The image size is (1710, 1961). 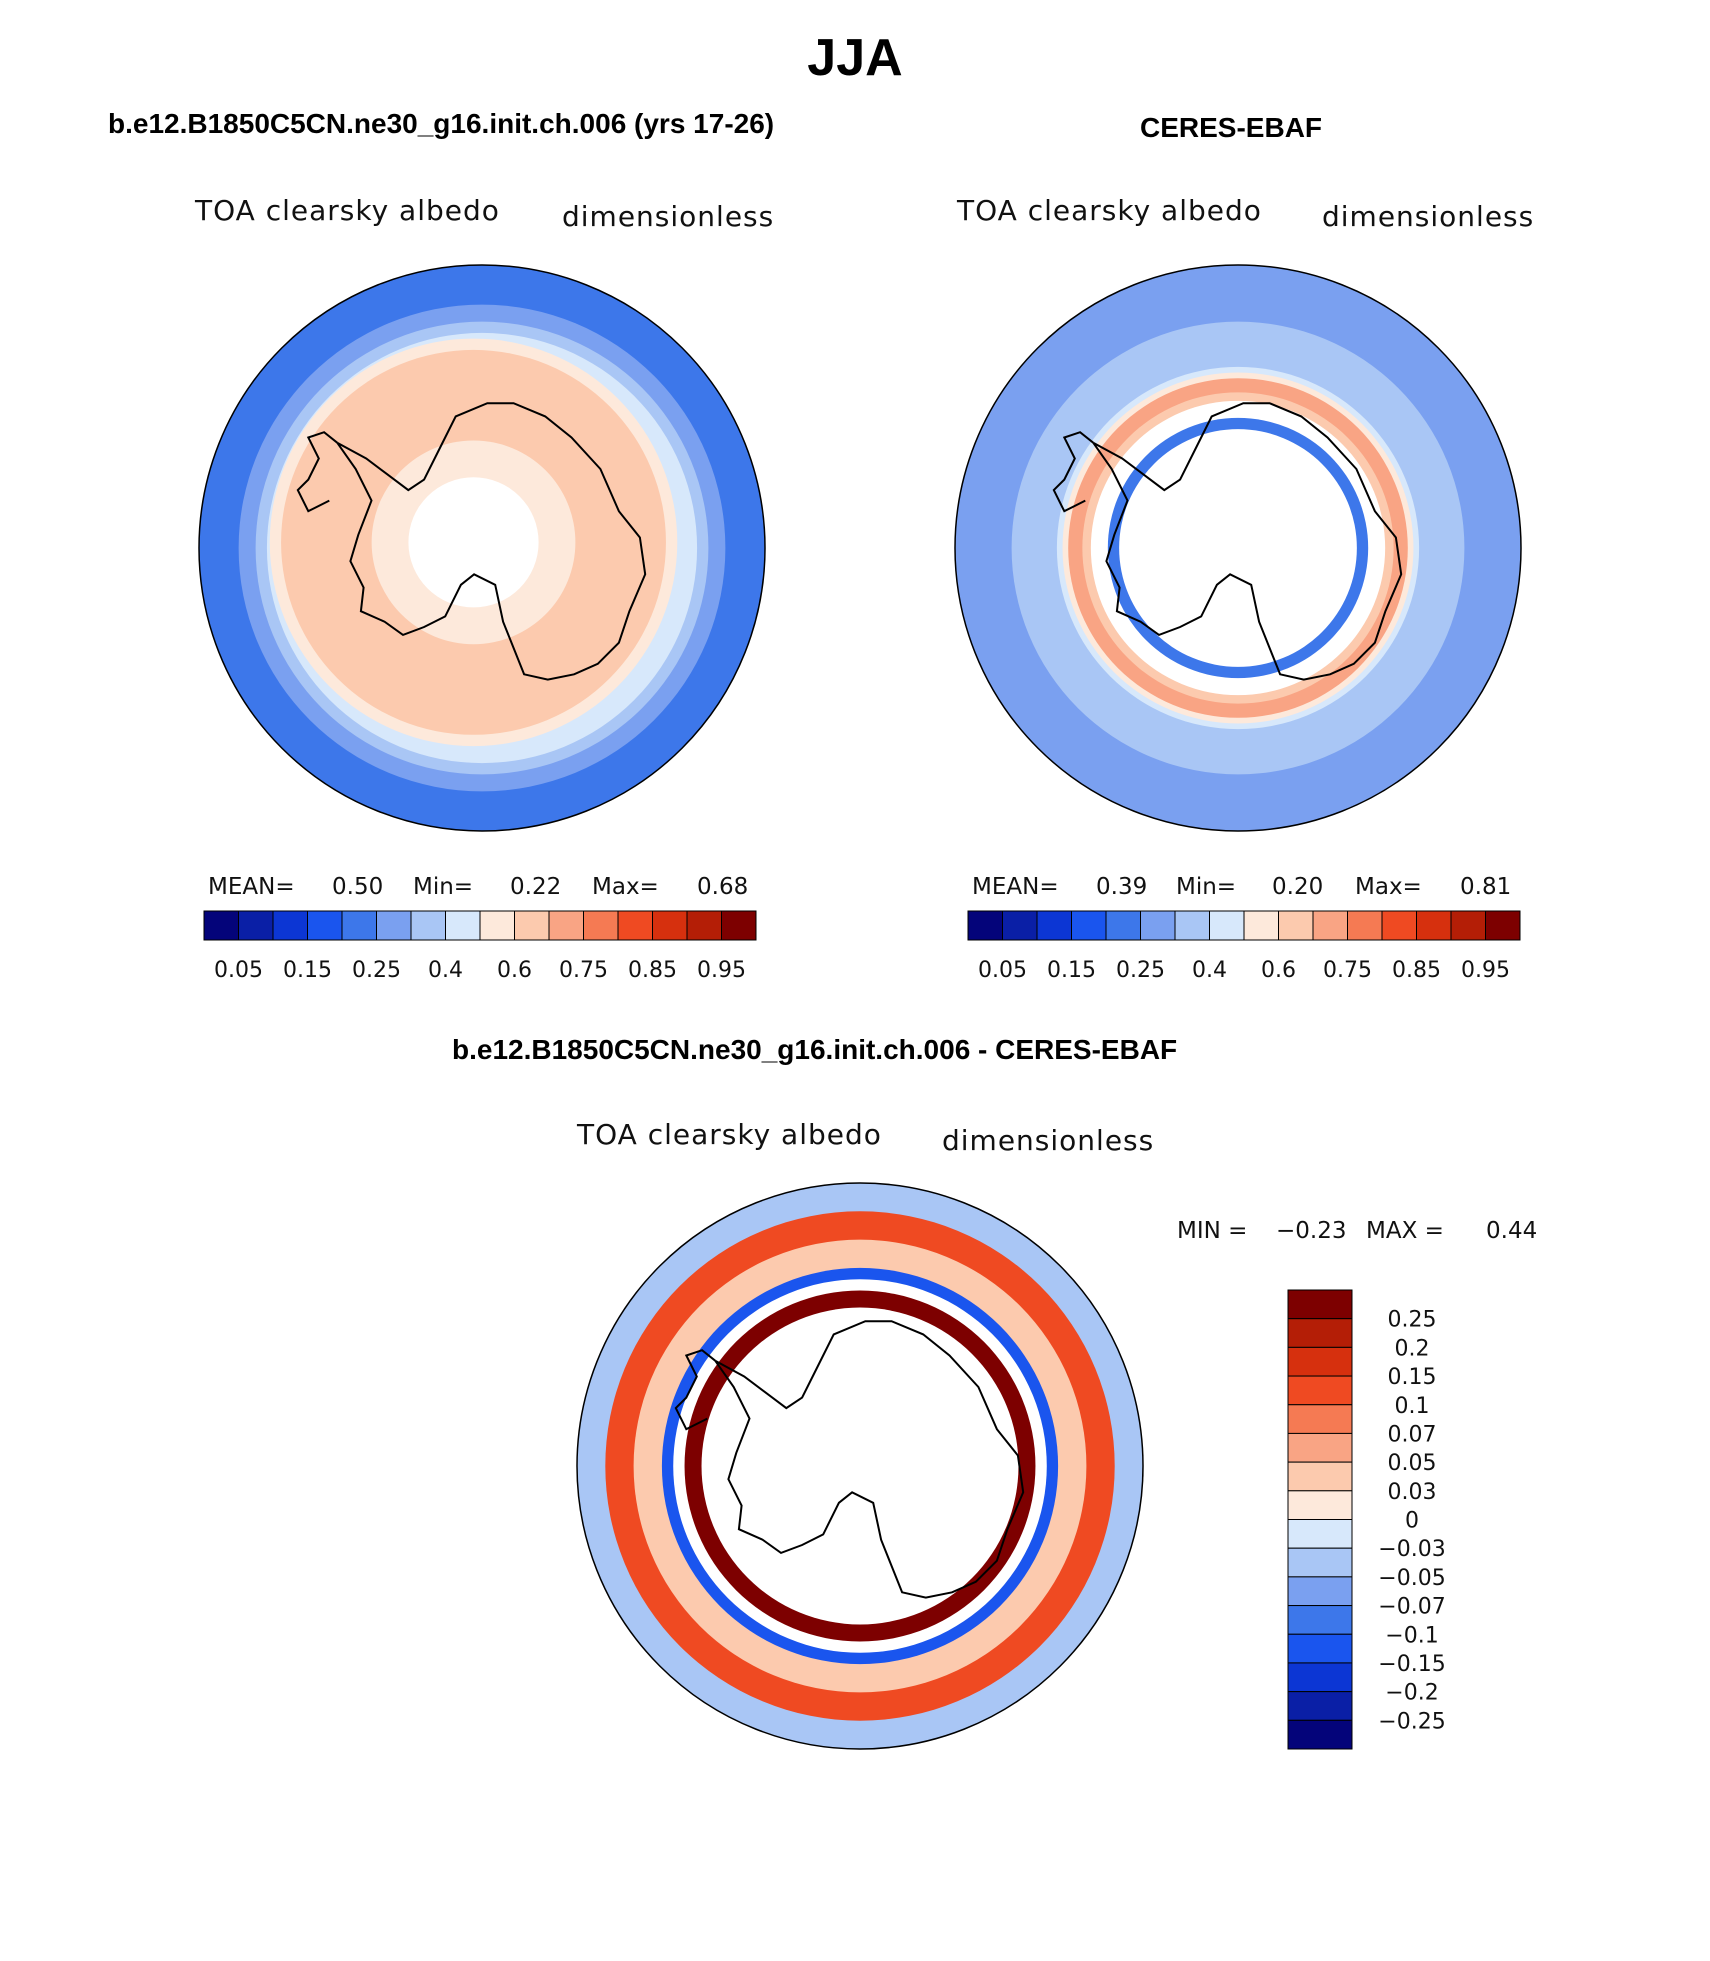 I want to click on panel-1-units: dimensionless, so click(x=668, y=216).